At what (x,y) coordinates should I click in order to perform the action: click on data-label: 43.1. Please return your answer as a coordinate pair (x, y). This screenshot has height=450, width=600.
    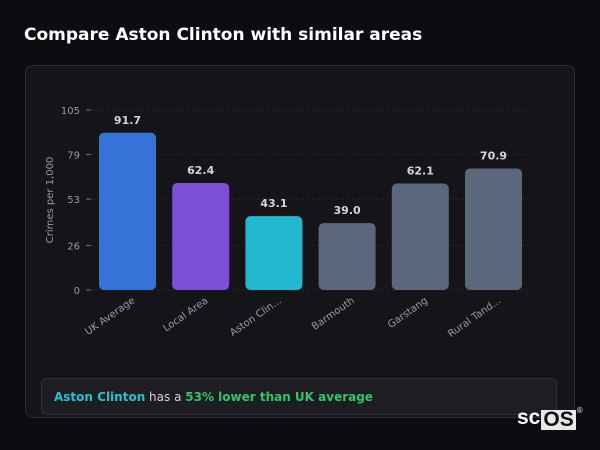
    Looking at the image, I should click on (273, 203).